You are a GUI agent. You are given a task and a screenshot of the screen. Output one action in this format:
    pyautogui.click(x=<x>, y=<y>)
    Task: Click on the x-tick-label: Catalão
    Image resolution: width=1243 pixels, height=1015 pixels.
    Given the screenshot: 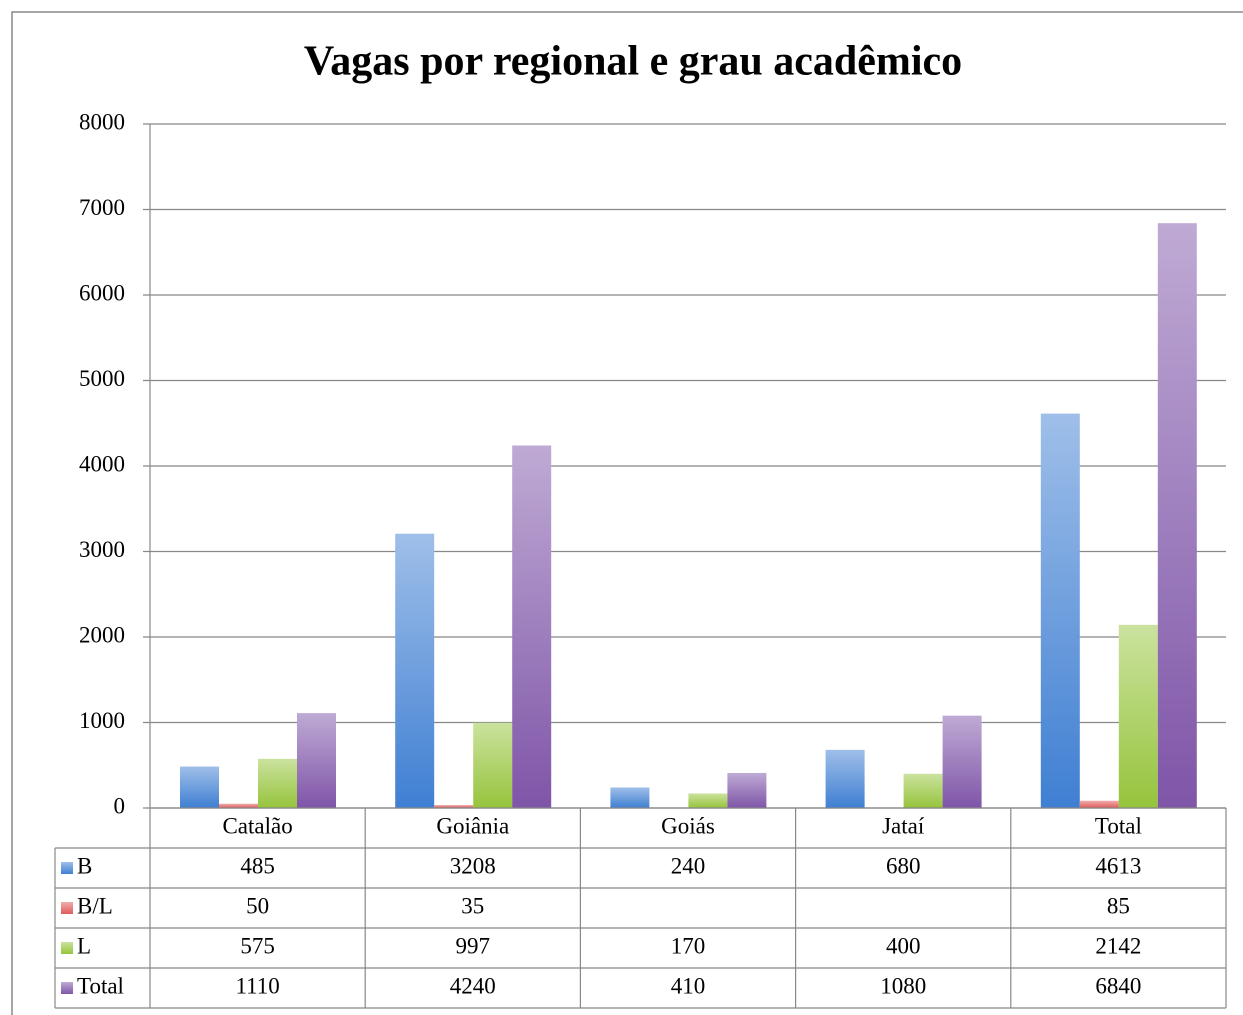 What is the action you would take?
    pyautogui.click(x=257, y=825)
    